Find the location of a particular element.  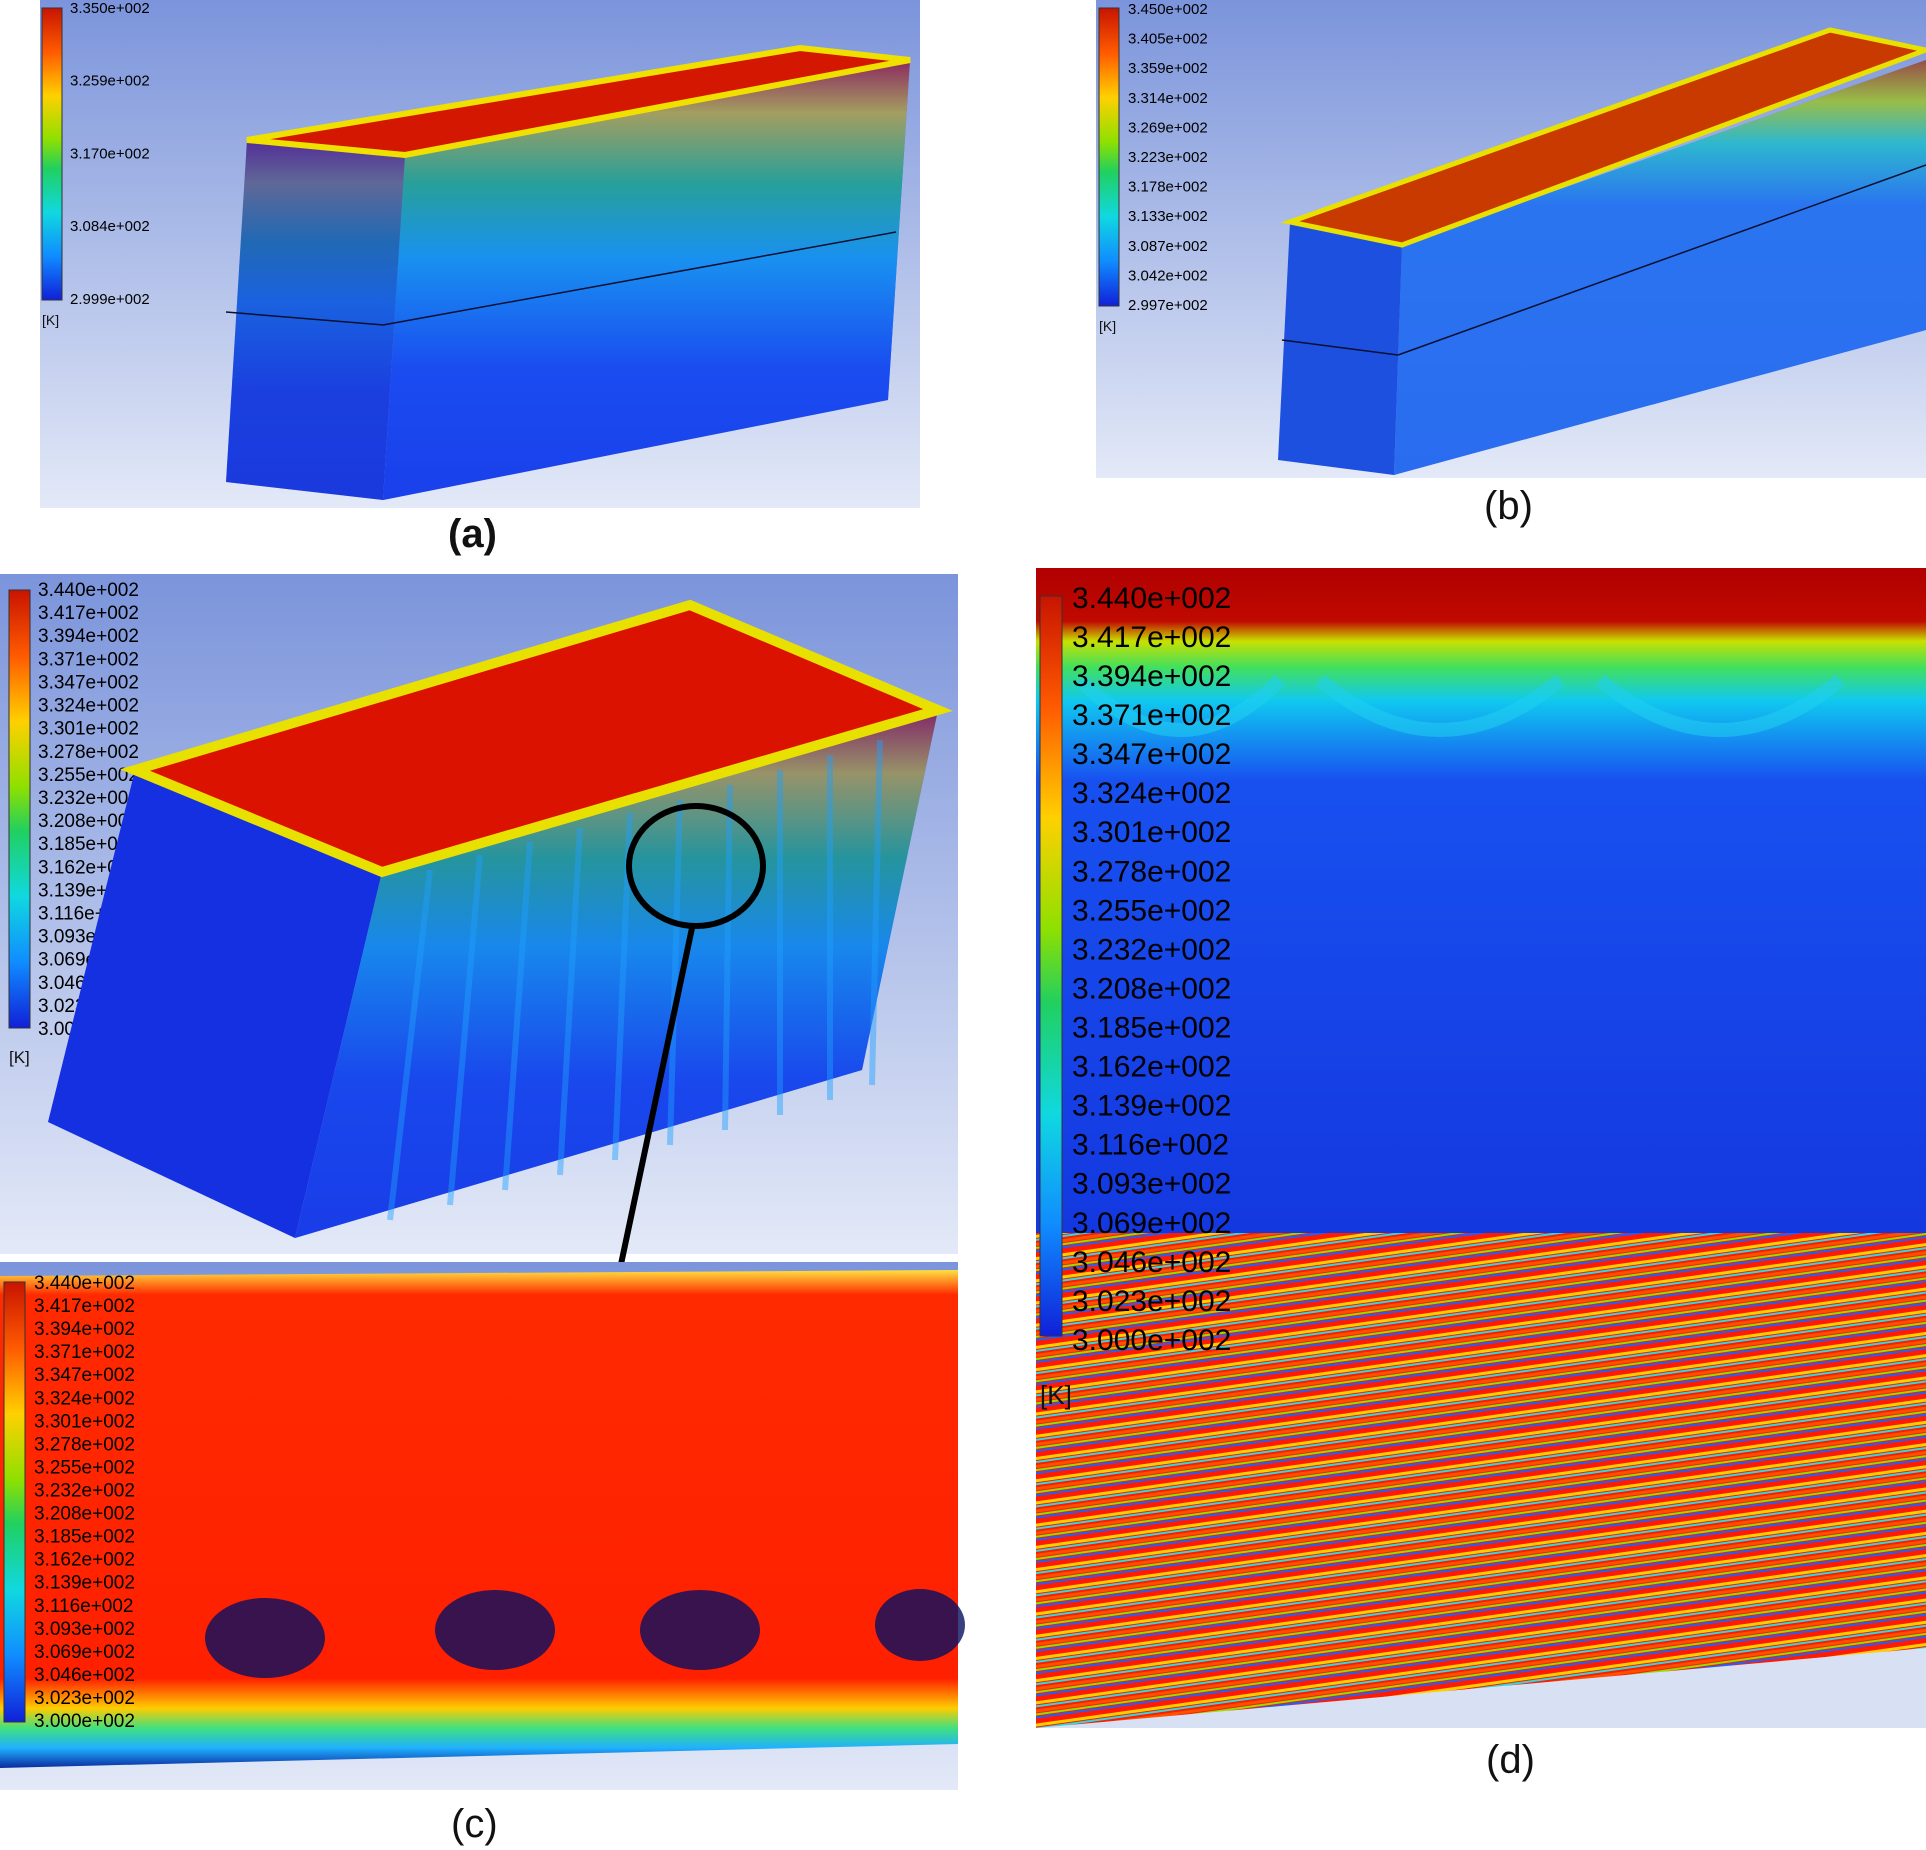

panel-b-caption: (b) is located at coordinates (1508, 506).